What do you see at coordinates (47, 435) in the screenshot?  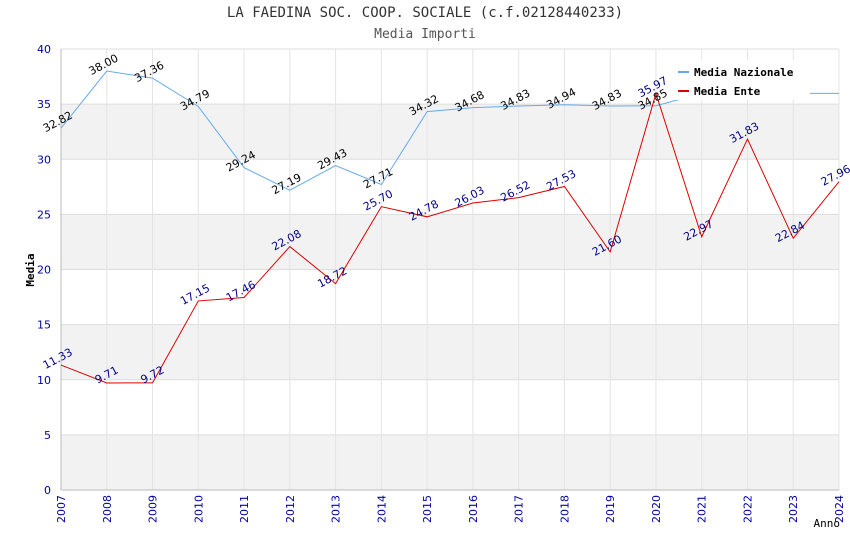 I see `y-tick-label: 5` at bounding box center [47, 435].